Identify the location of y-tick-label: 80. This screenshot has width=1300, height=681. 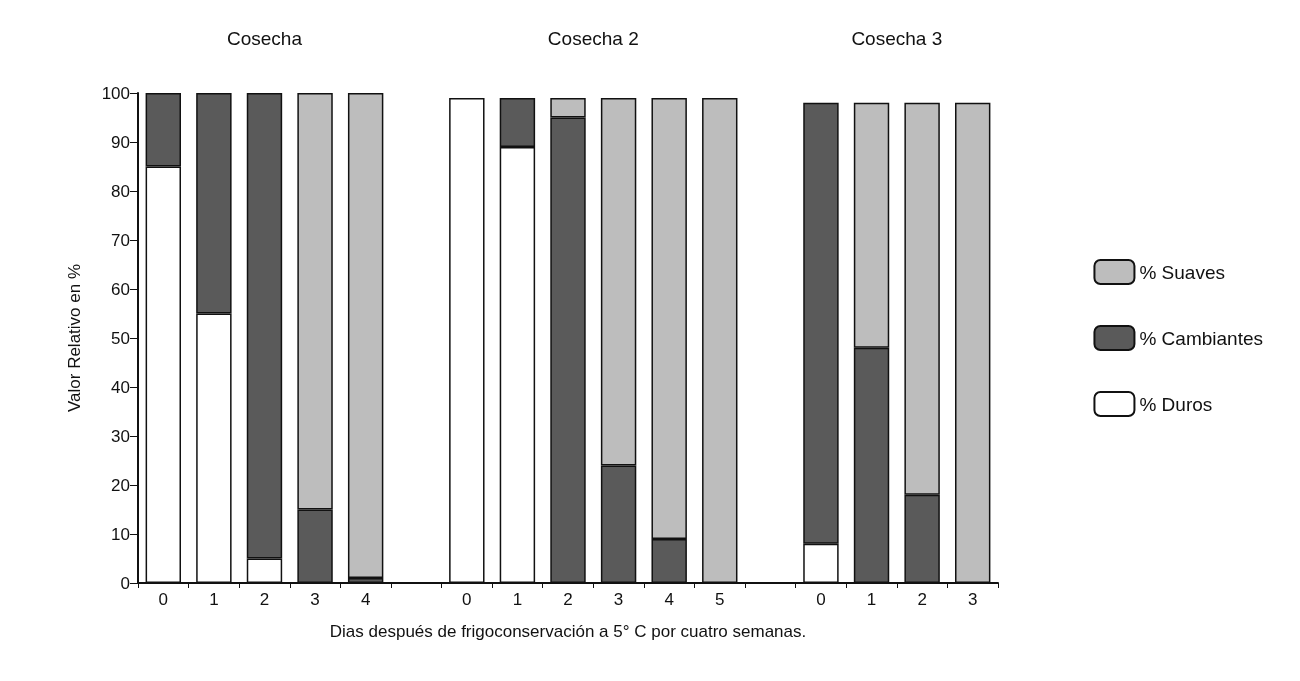
(120, 191).